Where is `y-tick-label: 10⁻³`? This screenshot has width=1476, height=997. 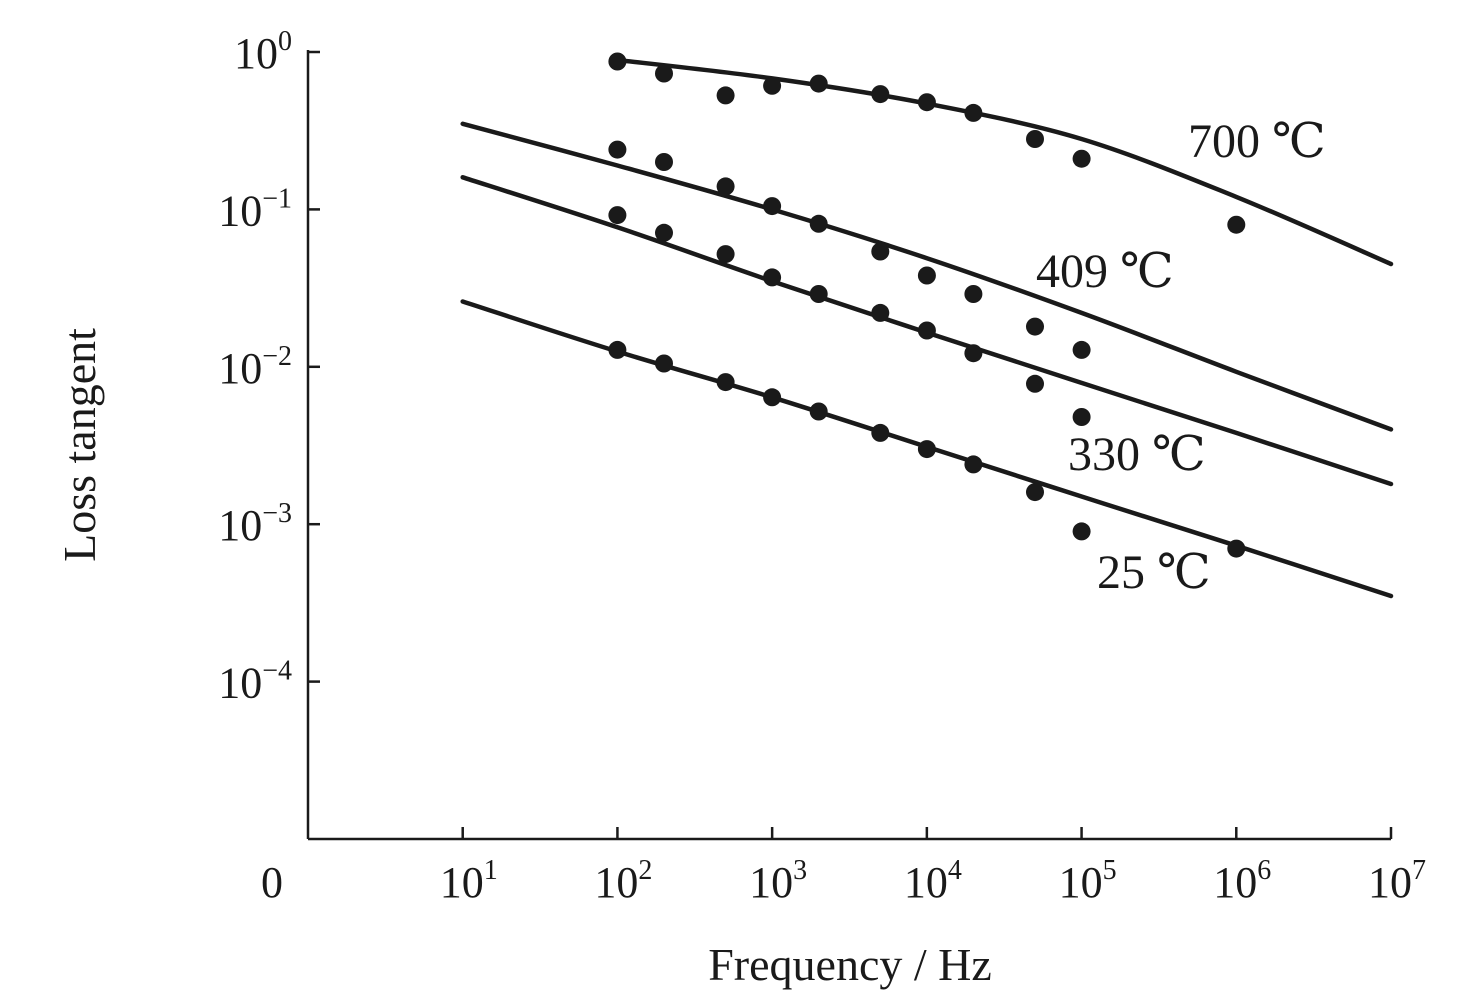
y-tick-label: 10⁻³ is located at coordinates (255, 524).